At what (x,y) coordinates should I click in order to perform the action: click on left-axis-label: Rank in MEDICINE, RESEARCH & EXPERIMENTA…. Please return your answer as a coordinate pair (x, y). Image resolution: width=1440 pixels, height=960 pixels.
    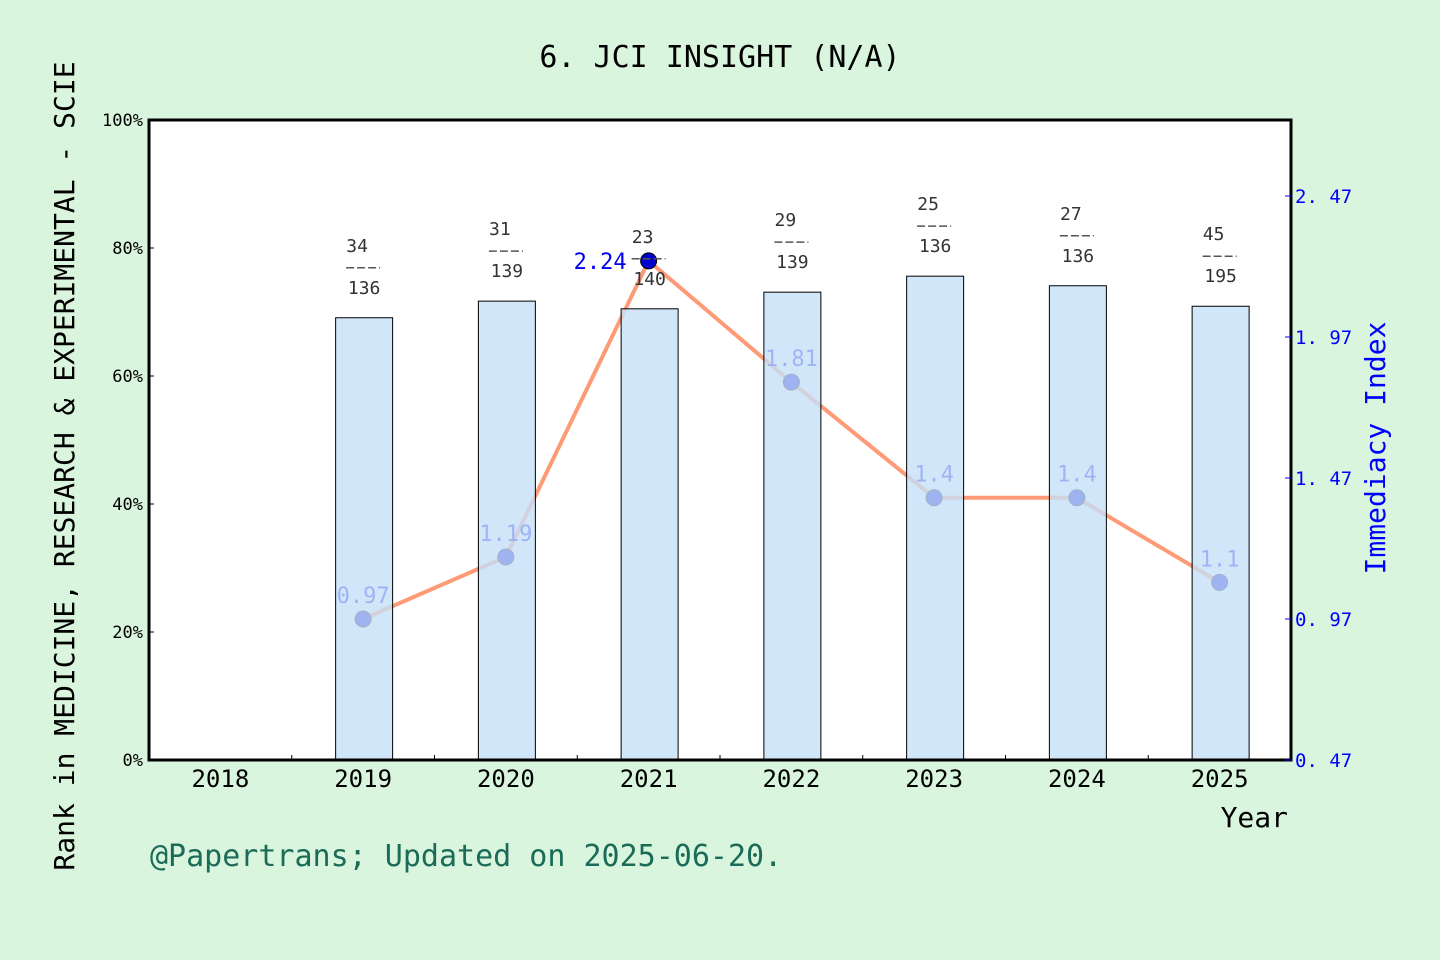
    Looking at the image, I should click on (64, 465).